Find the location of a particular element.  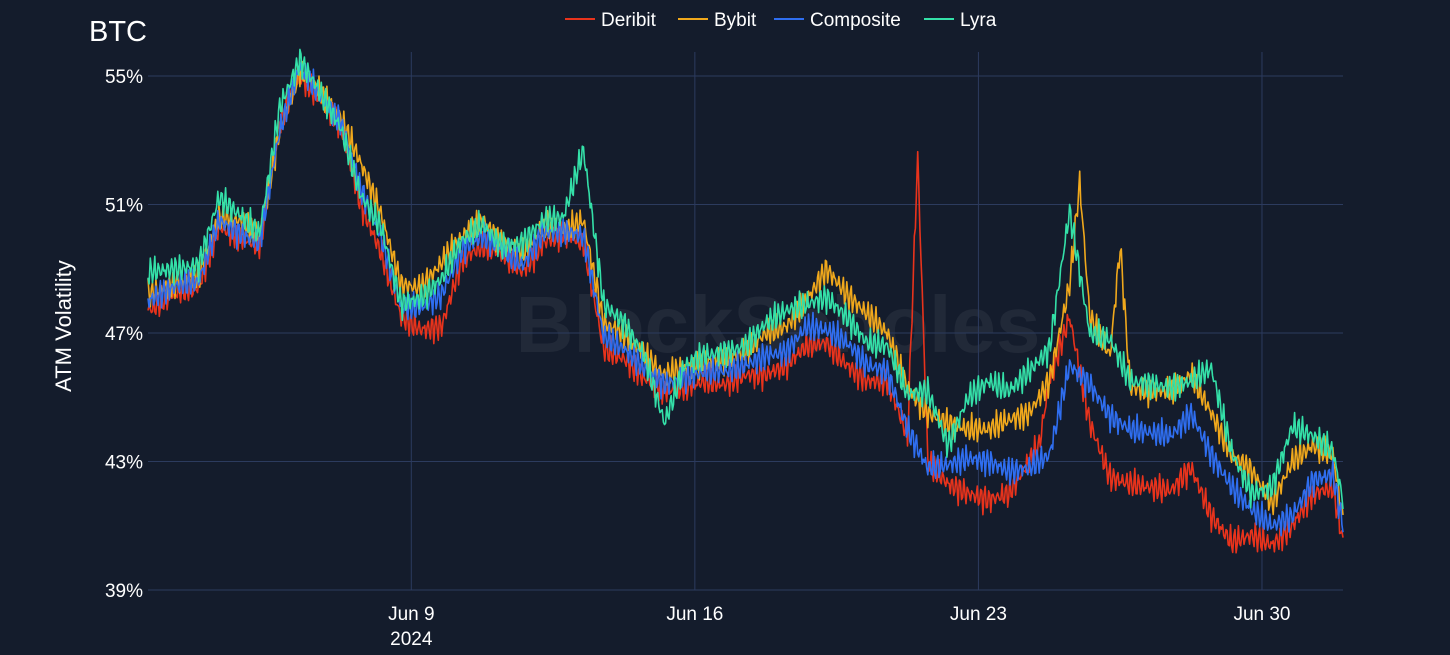

legend-label: Bybit is located at coordinates (735, 20).